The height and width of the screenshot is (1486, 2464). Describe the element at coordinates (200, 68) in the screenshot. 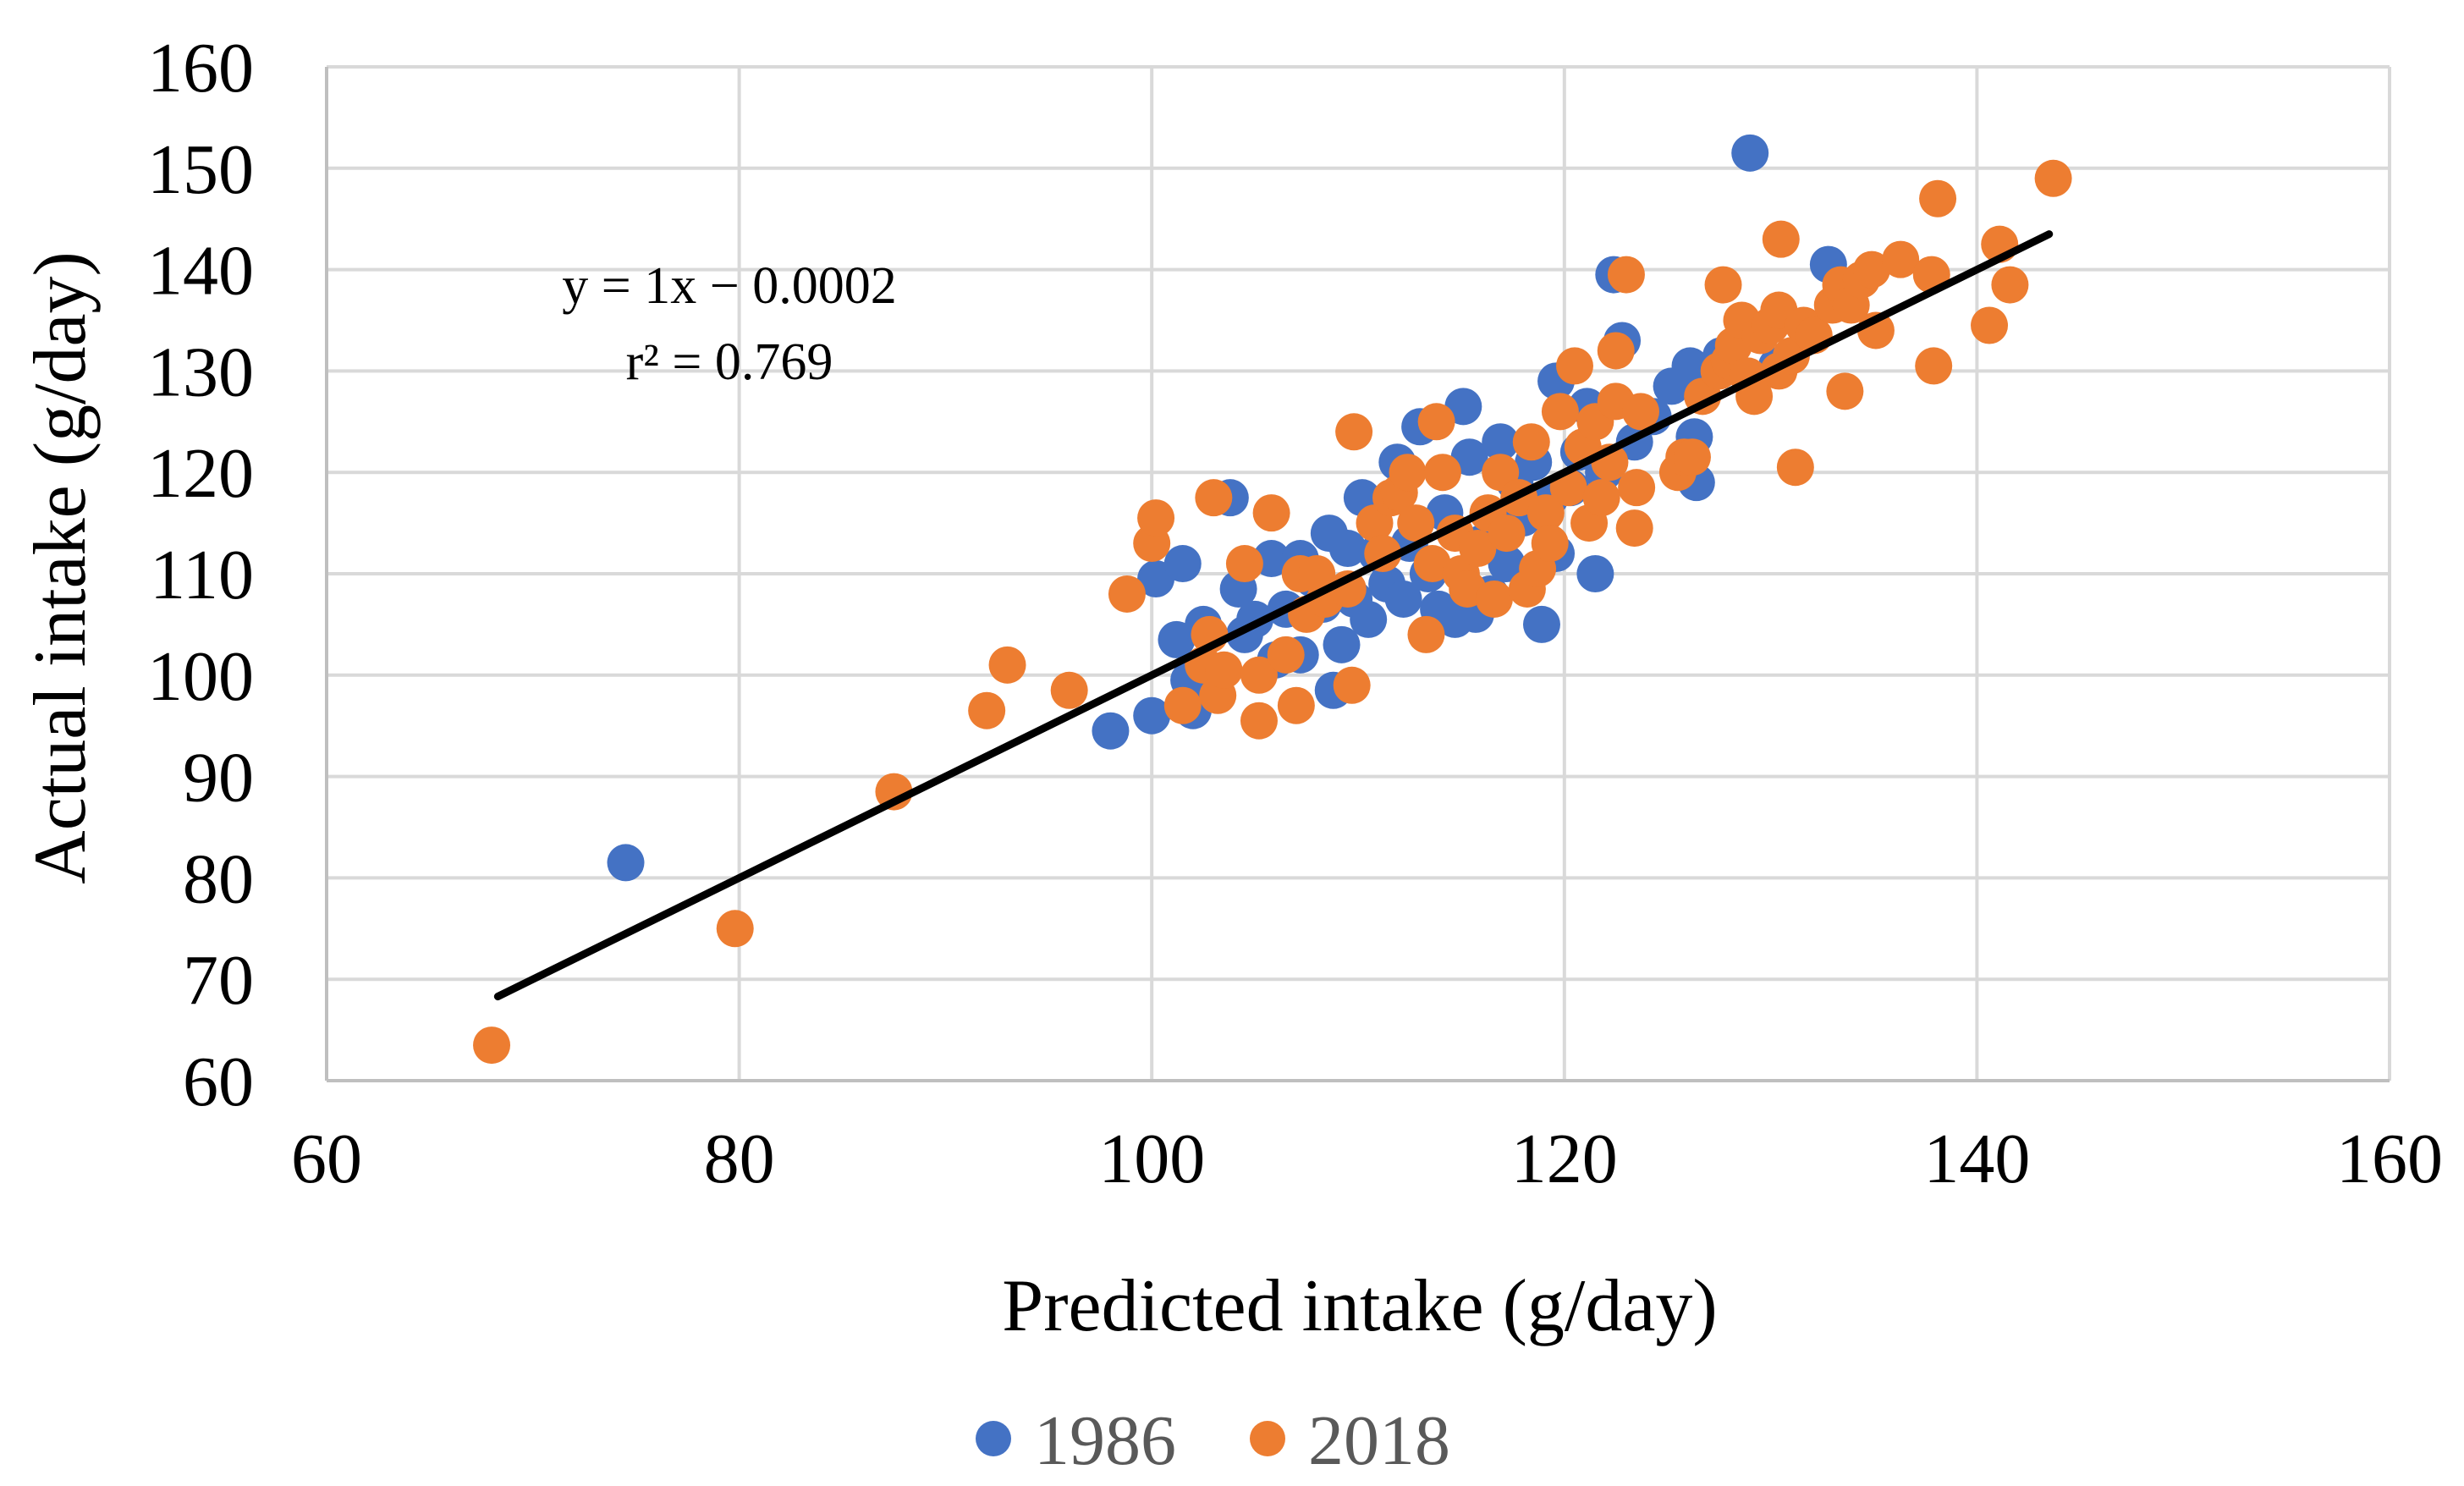

I see `y-tick-label: 160` at that location.